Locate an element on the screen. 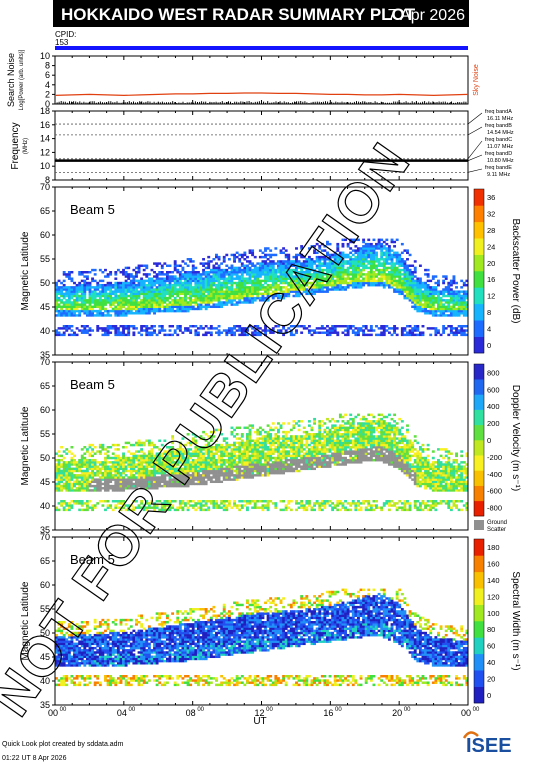  band-label: freq bandA is located at coordinates (498, 112).